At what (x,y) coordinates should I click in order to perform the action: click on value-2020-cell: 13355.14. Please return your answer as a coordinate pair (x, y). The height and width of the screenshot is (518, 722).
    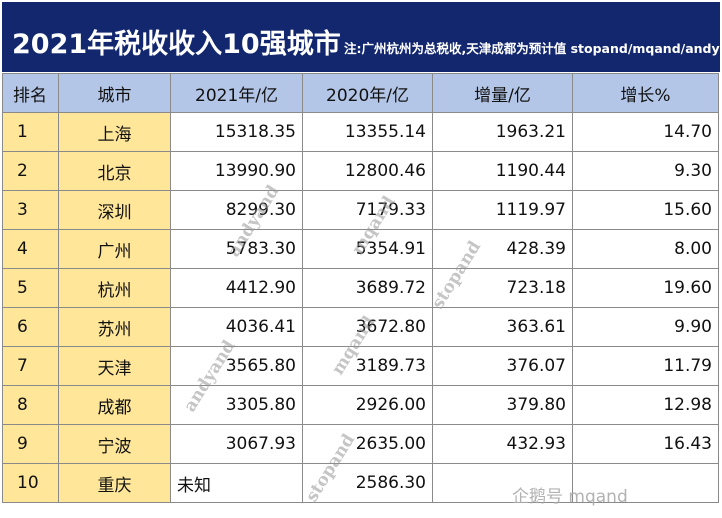
    Looking at the image, I should click on (367, 132).